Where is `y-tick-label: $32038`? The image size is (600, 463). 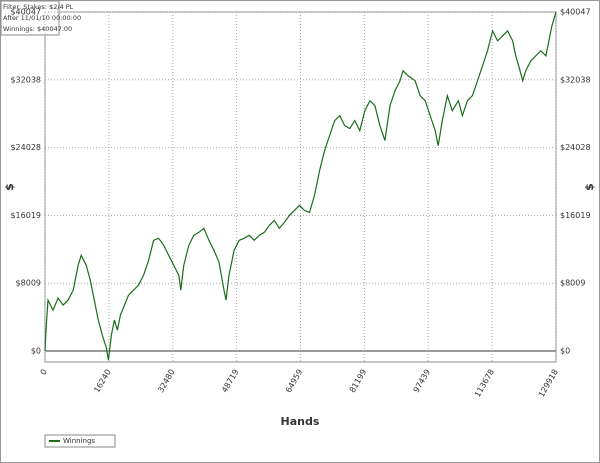 y-tick-label: $32038 is located at coordinates (25, 79).